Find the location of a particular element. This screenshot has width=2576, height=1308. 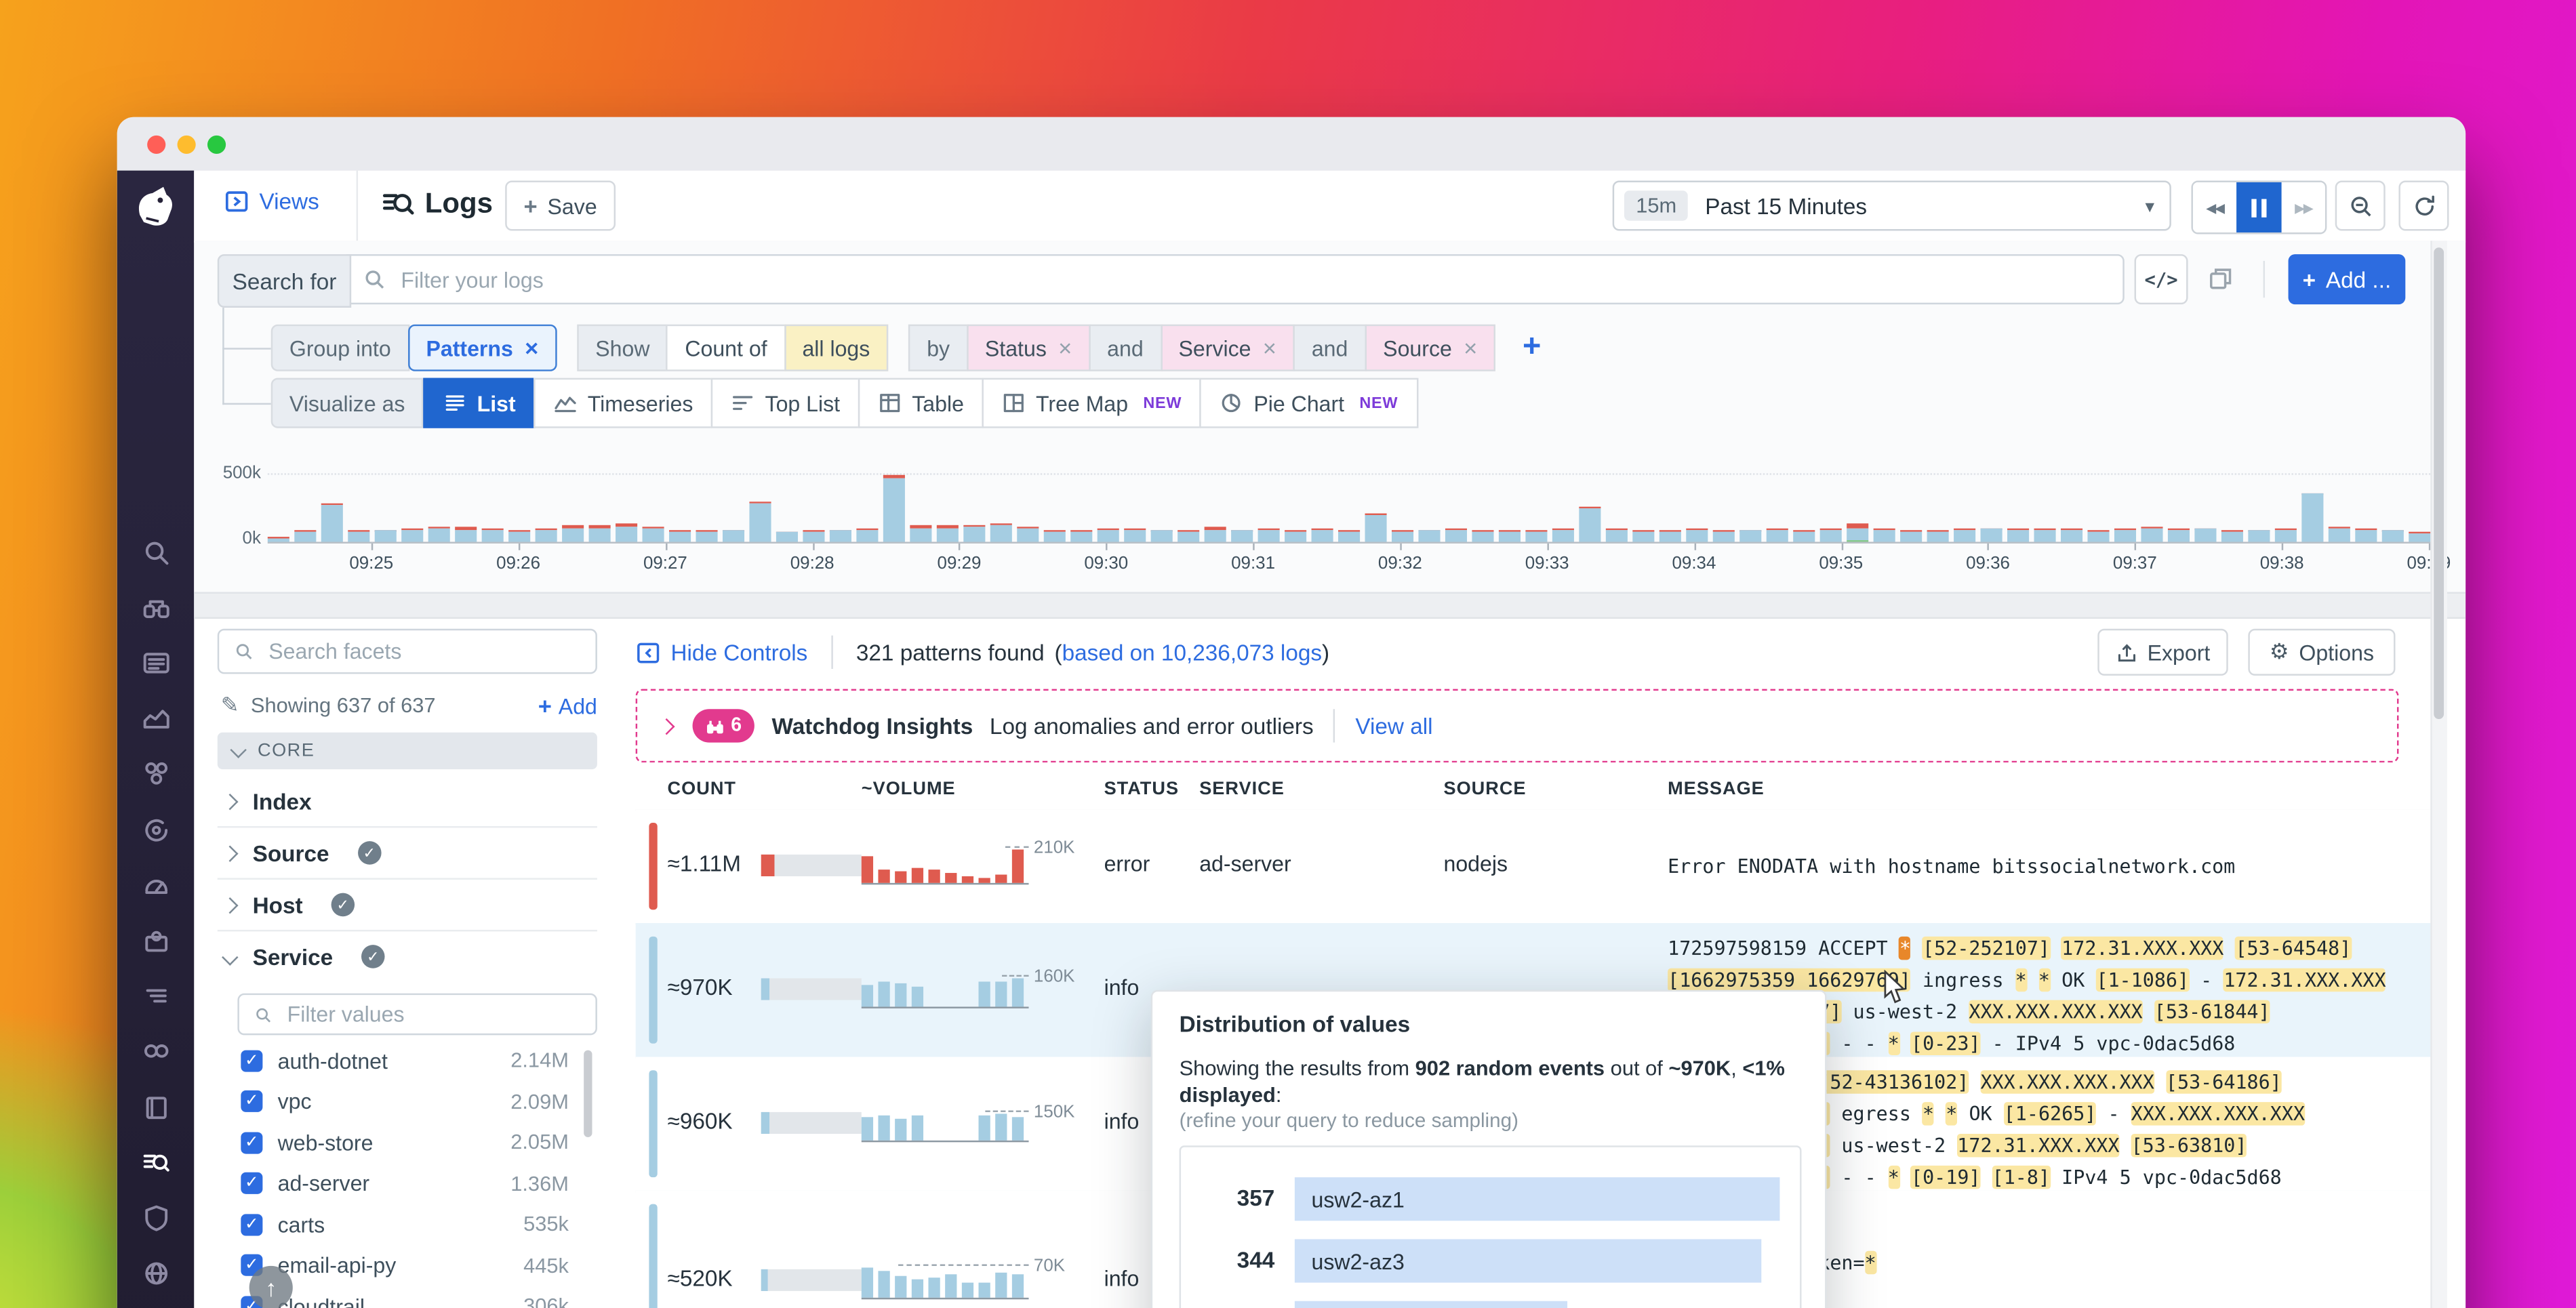

facet-filter-input is located at coordinates (432, 1015).